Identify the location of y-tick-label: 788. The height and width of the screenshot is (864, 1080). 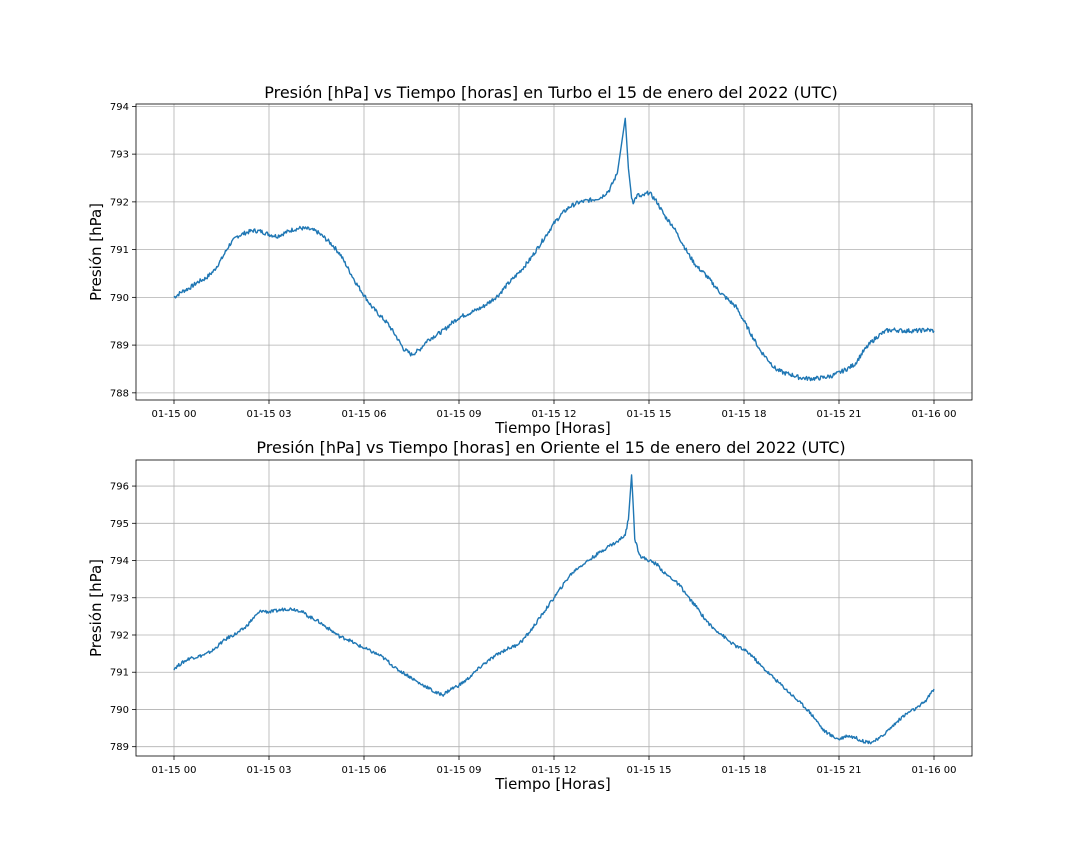
(119, 393).